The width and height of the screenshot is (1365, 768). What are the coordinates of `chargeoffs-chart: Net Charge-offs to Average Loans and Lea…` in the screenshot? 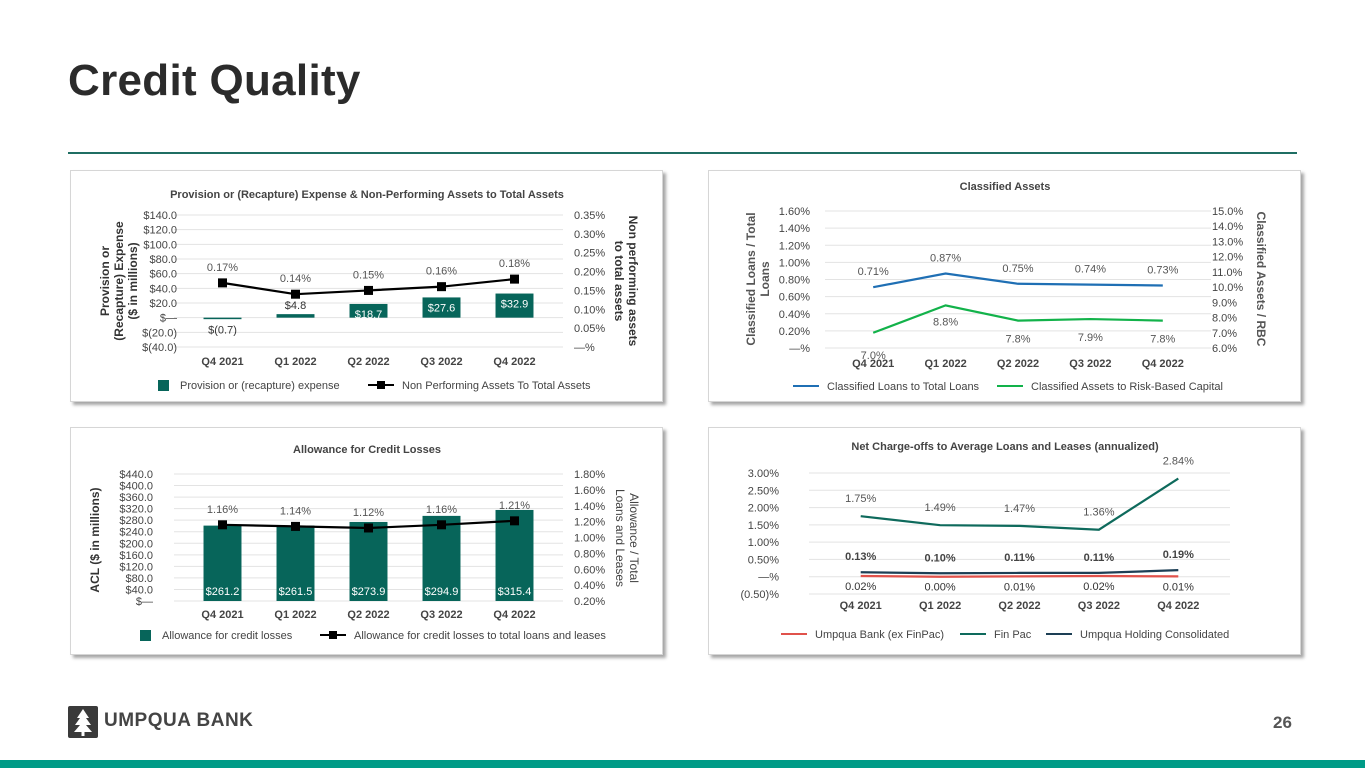 It's located at (985, 541).